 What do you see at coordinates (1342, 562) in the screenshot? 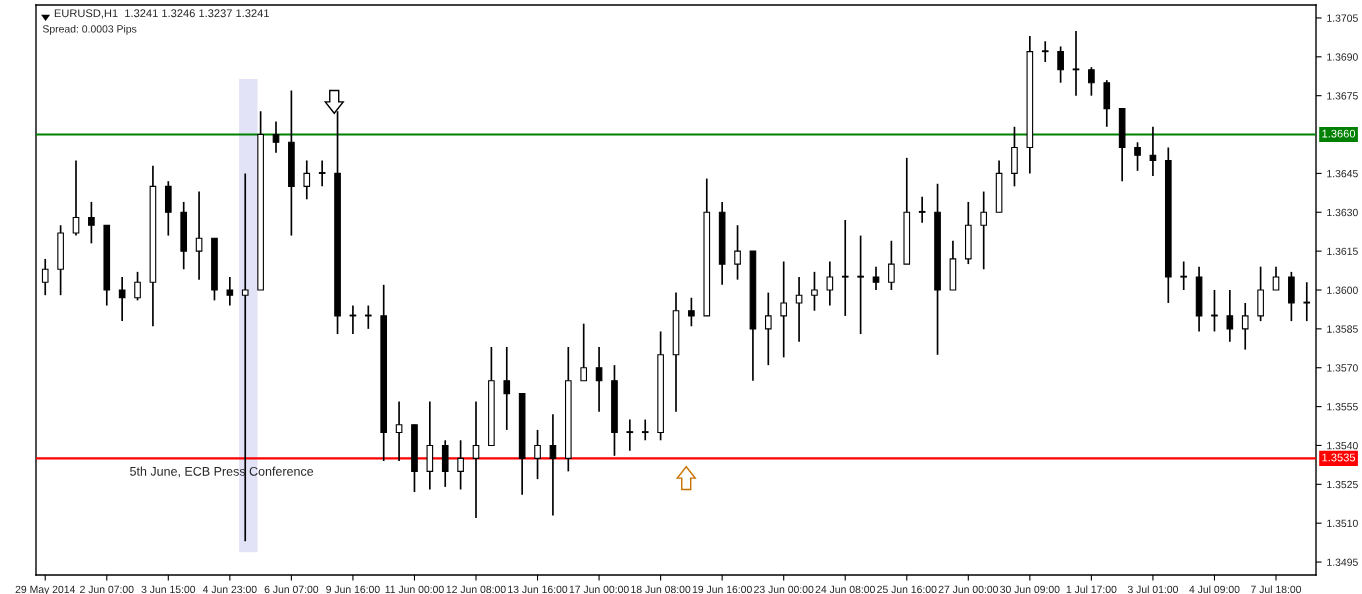
I see `y-tick-label: 1.3495` at bounding box center [1342, 562].